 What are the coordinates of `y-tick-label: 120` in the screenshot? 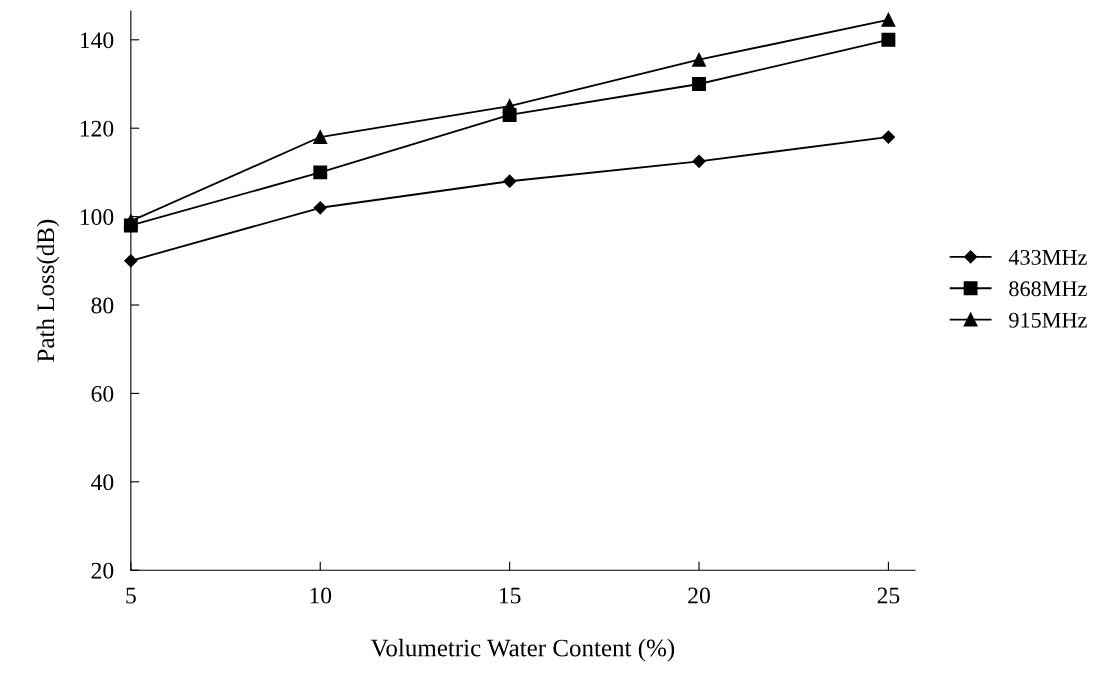 It's located at (97, 128).